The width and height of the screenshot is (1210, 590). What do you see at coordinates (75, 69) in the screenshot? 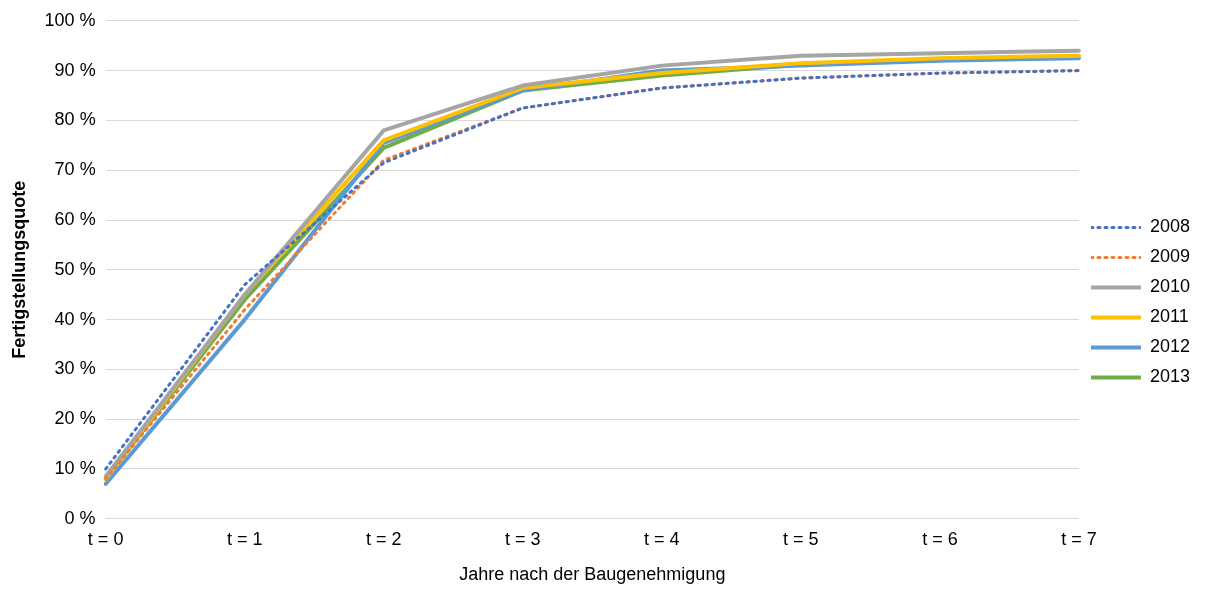
I see `y-tick-label: 90 %` at bounding box center [75, 69].